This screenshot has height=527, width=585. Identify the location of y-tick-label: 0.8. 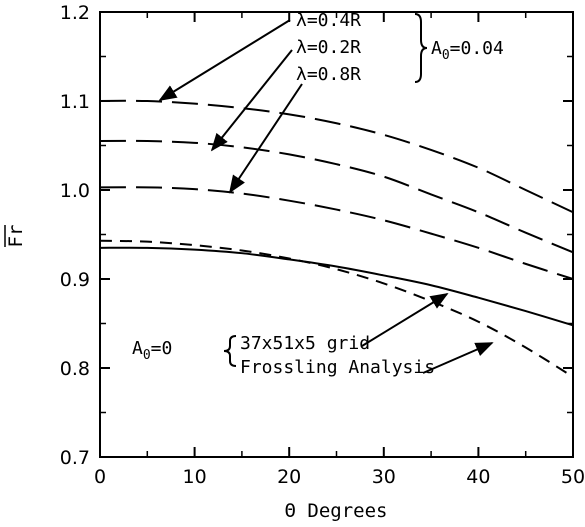
(75, 369).